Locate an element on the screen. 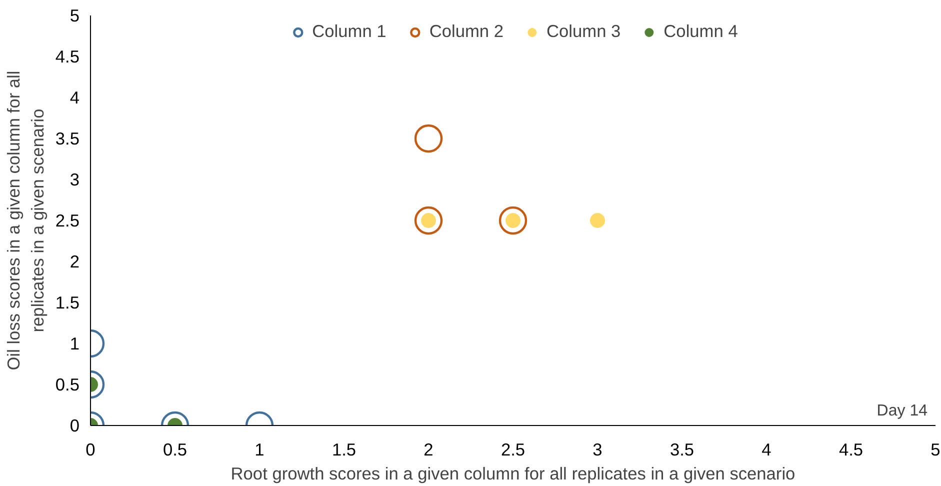 The height and width of the screenshot is (486, 941). x-tick-label: 0.5 is located at coordinates (175, 450).